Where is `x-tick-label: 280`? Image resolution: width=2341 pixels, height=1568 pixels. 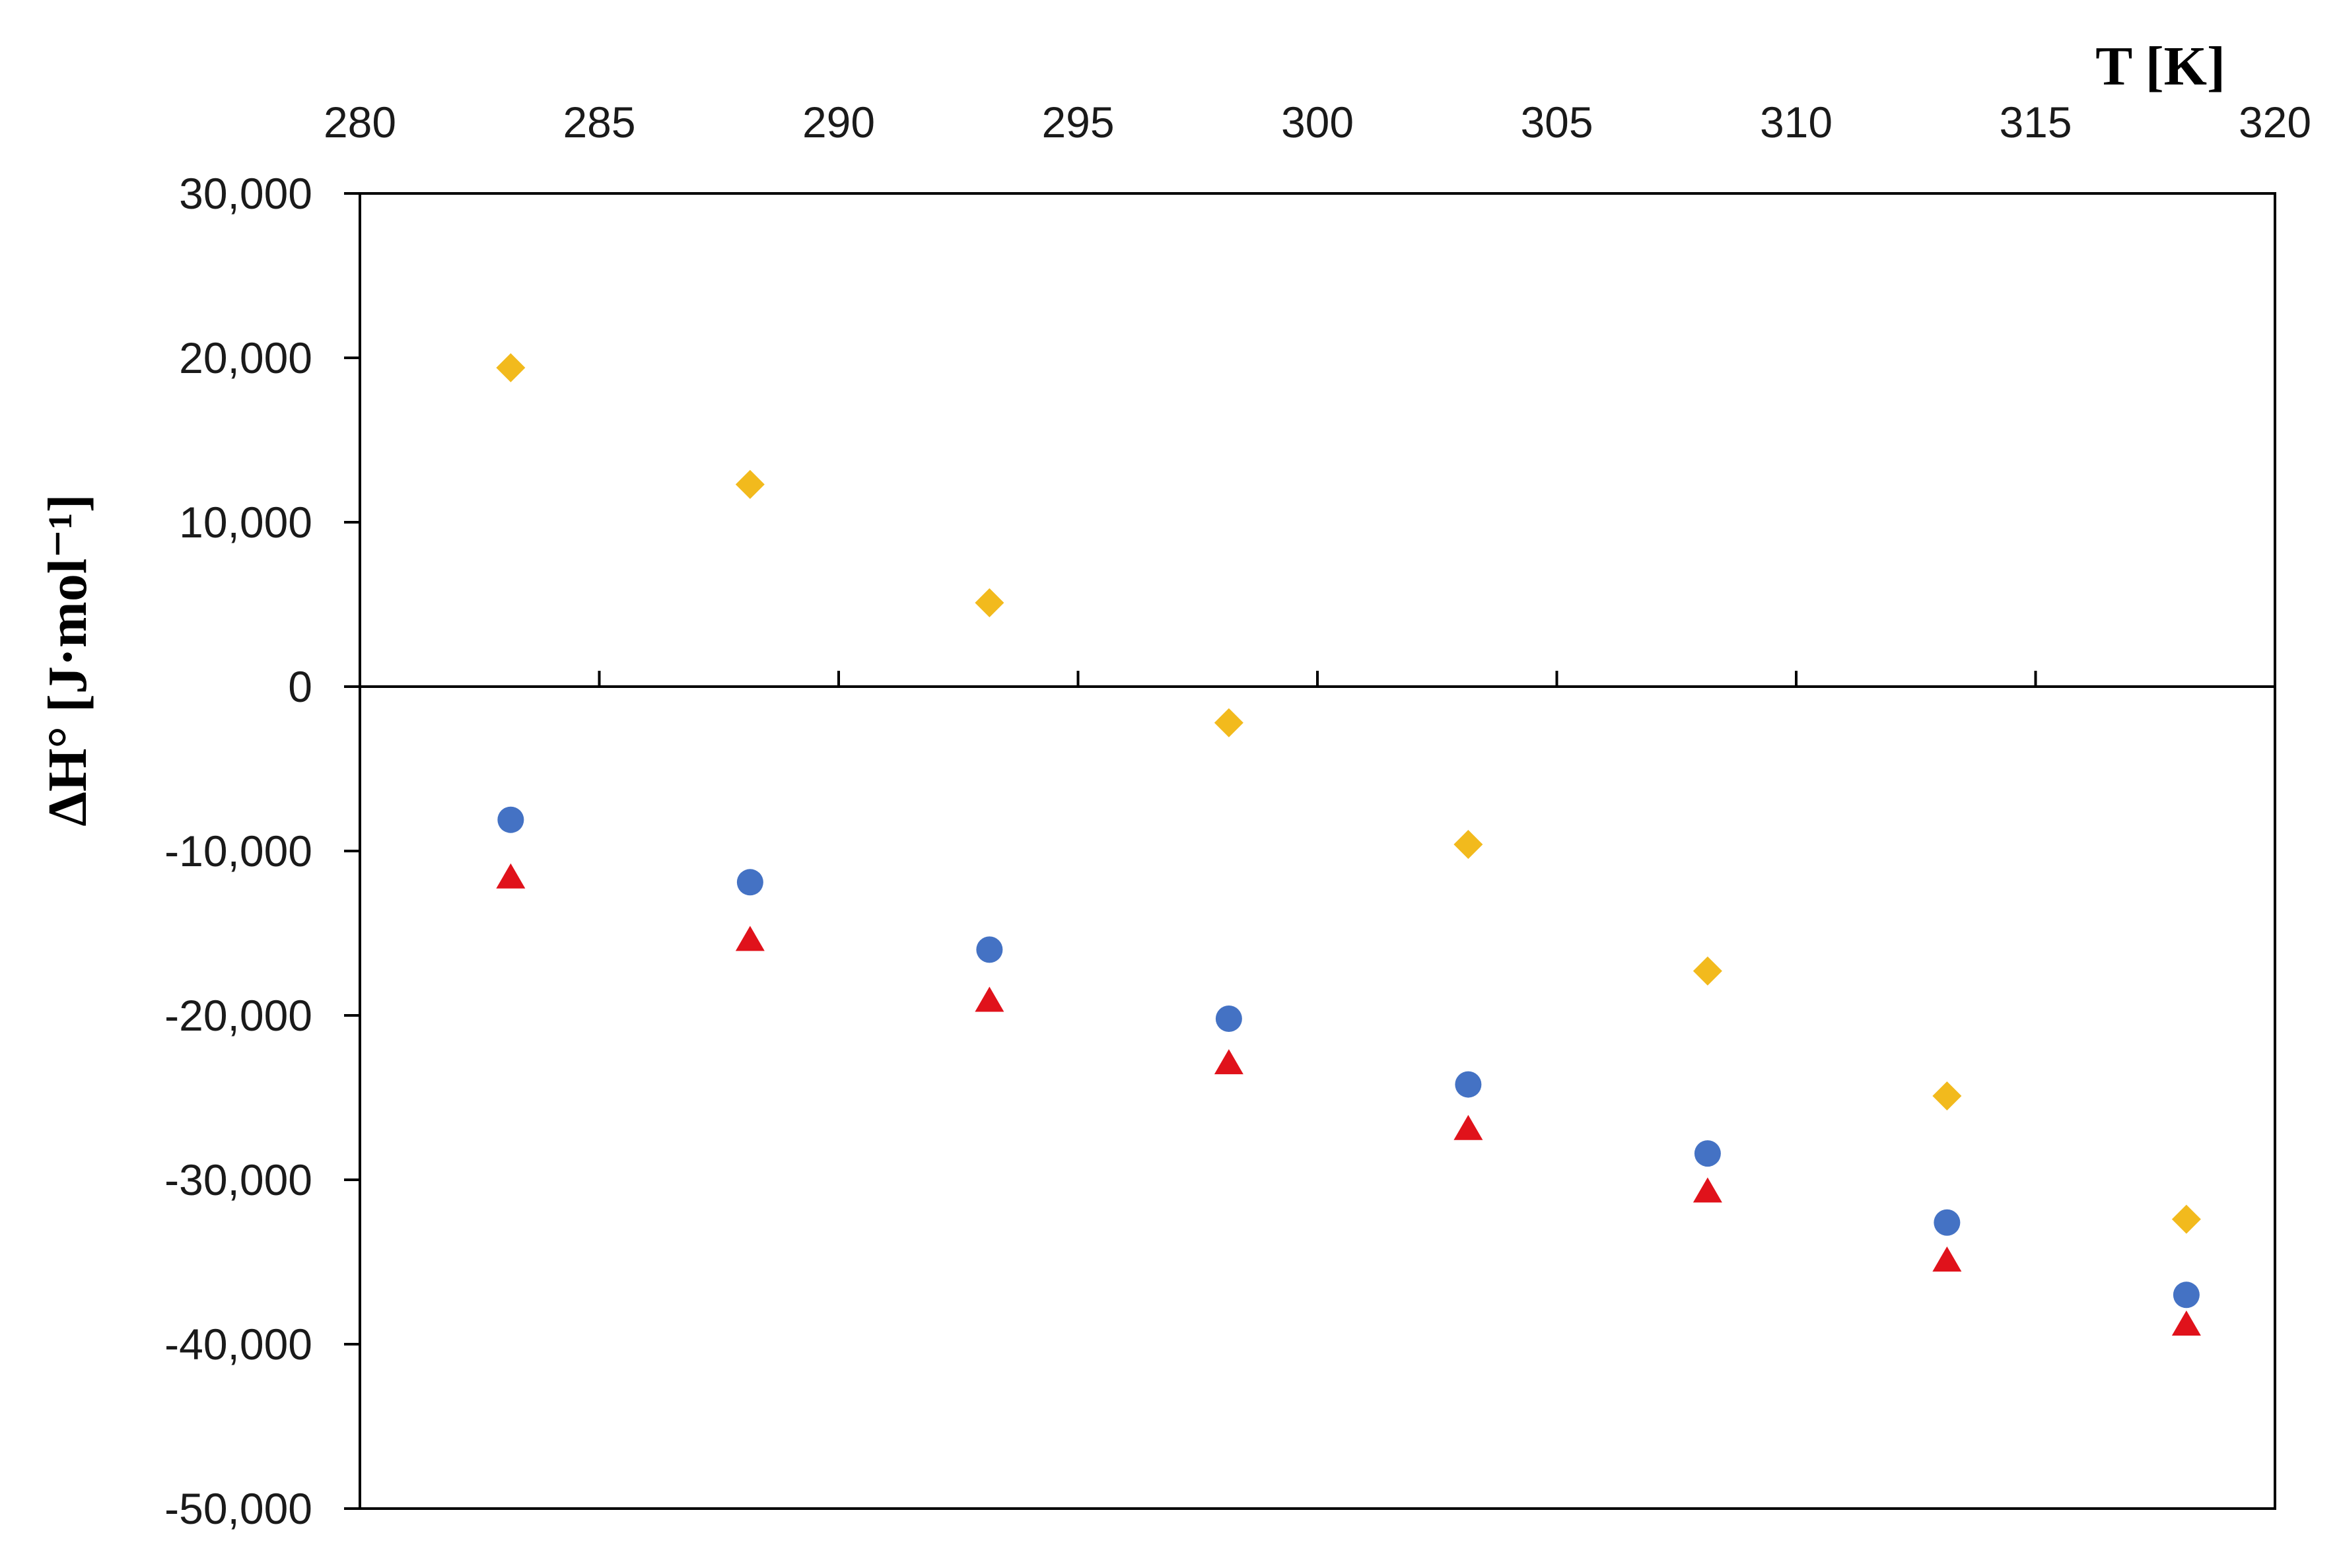
x-tick-label: 280 is located at coordinates (360, 122).